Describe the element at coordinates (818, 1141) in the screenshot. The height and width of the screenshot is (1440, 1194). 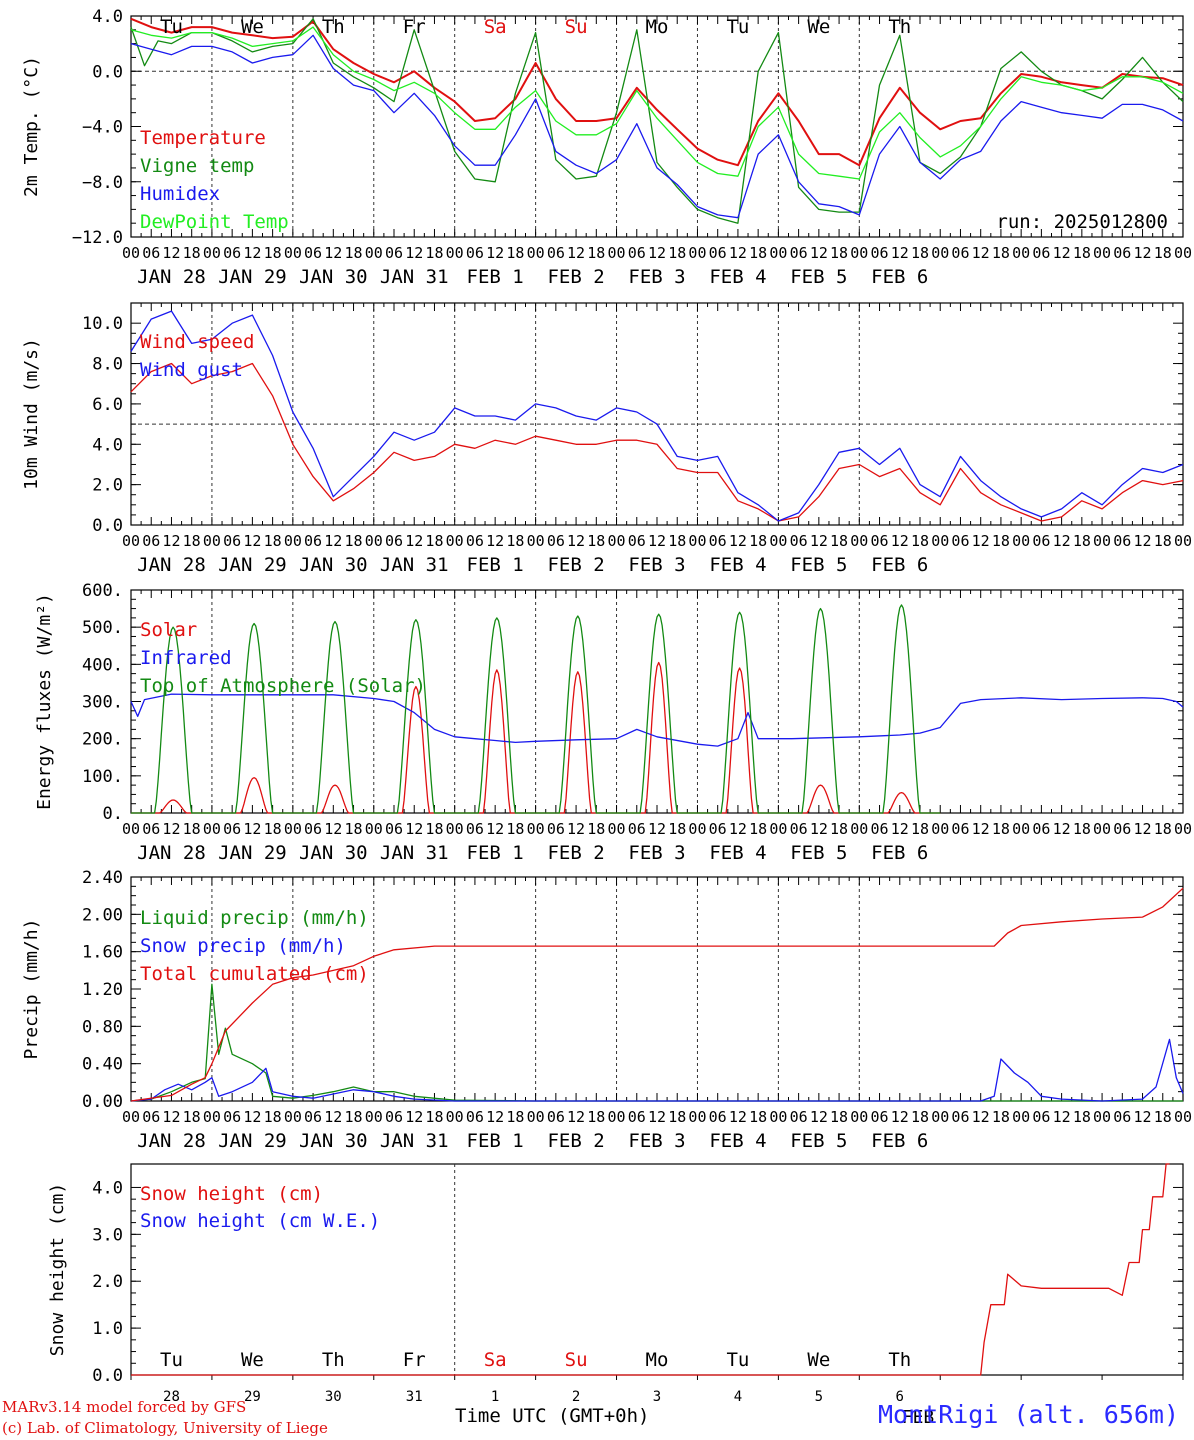
I see `date-label: FEB 5` at that location.